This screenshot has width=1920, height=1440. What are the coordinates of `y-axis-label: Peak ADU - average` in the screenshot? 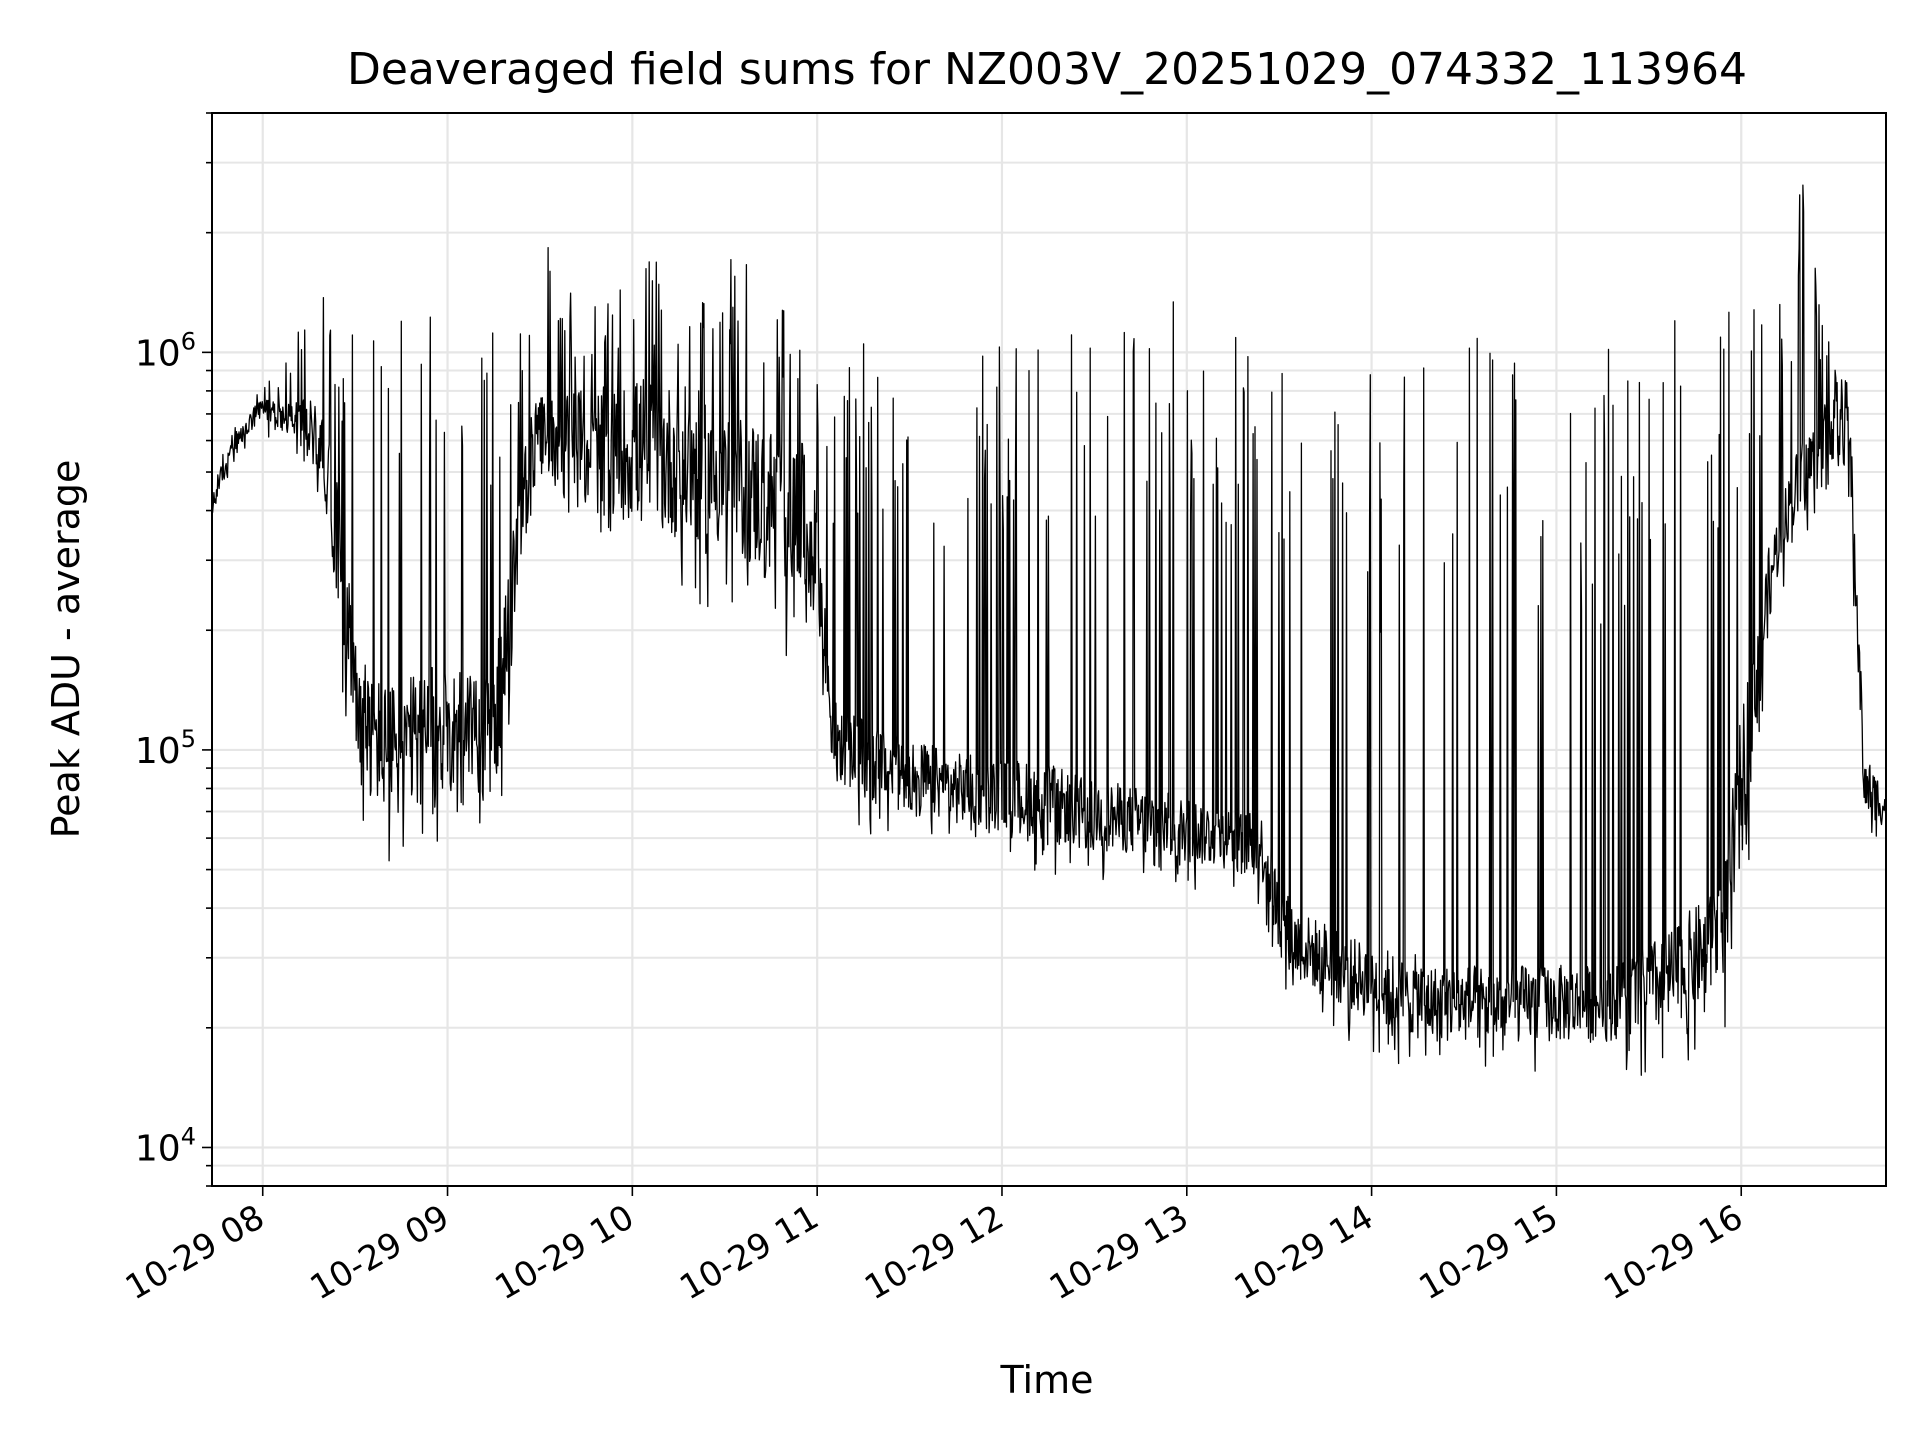 It's located at (66, 649).